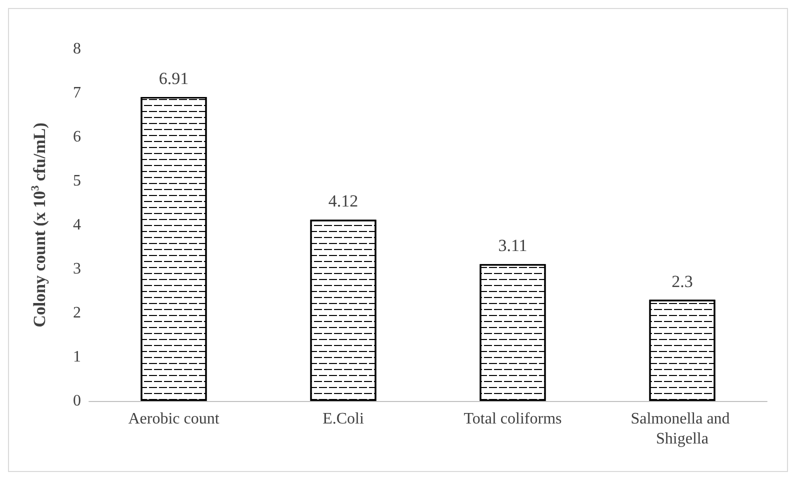 The height and width of the screenshot is (484, 799). What do you see at coordinates (682, 429) in the screenshot?
I see `x-tick-label: Salmonella and Shigella` at bounding box center [682, 429].